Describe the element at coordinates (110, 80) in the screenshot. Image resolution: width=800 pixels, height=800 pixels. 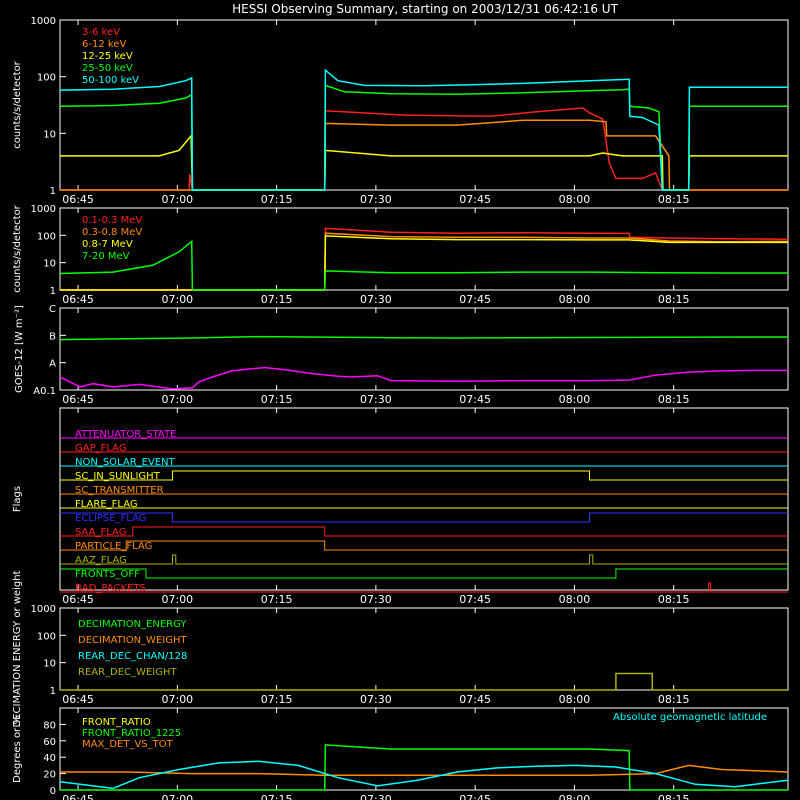
I see `legend-entry: 50-100 keV` at that location.